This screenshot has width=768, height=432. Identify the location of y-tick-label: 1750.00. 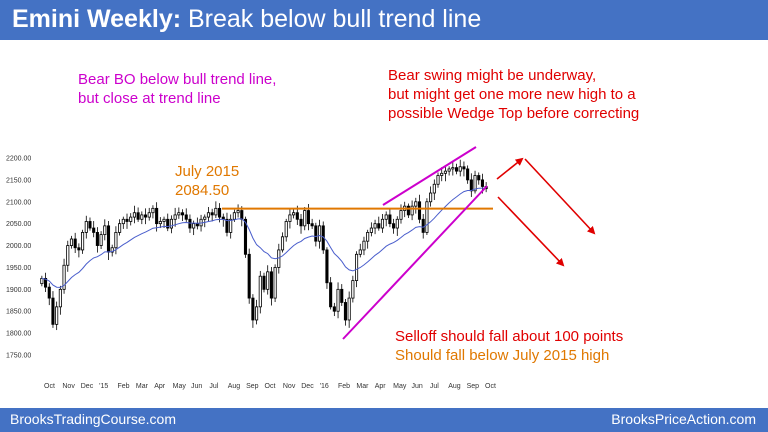
(18, 356).